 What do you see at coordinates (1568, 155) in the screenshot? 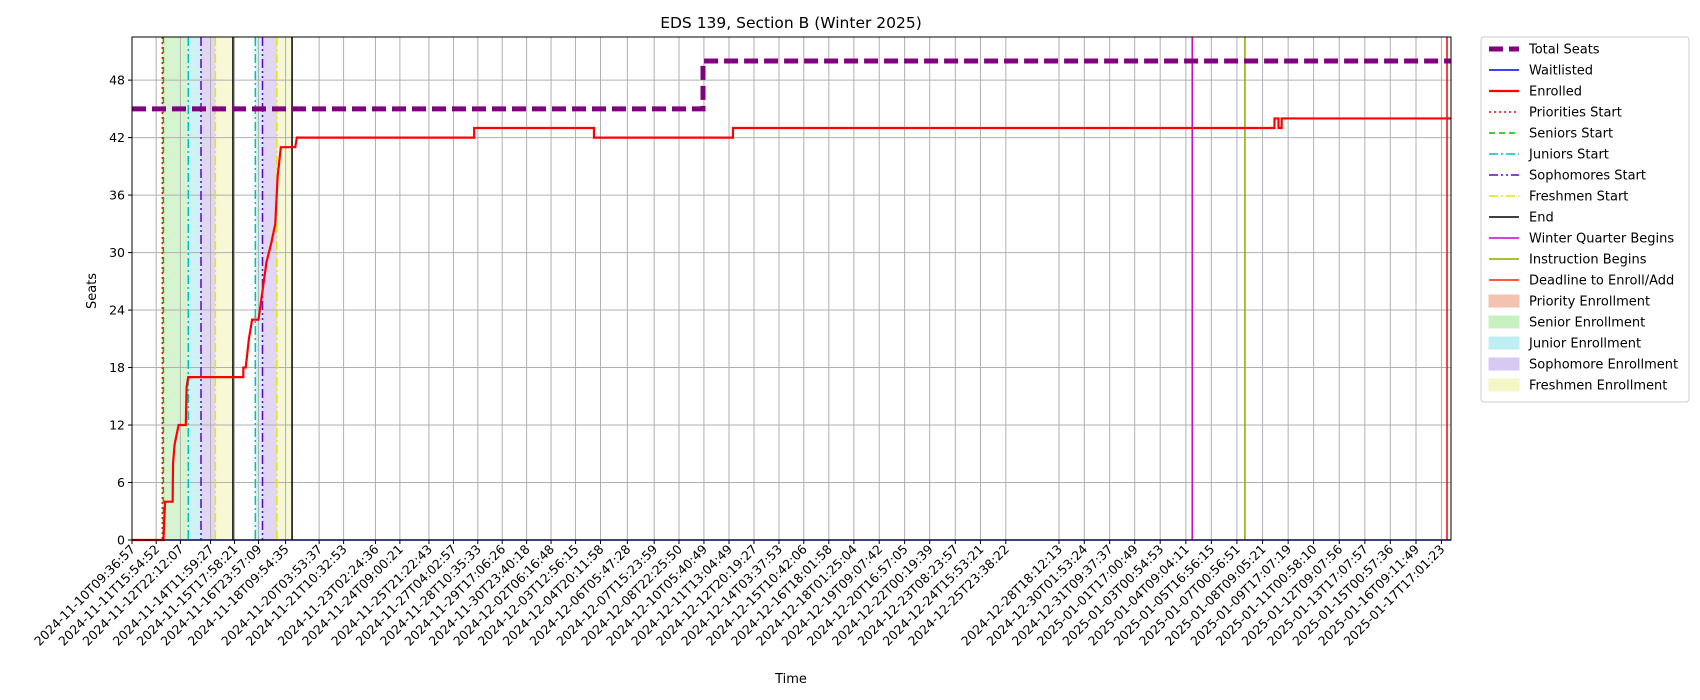
I see `legend-label: Juniors Start` at bounding box center [1568, 155].